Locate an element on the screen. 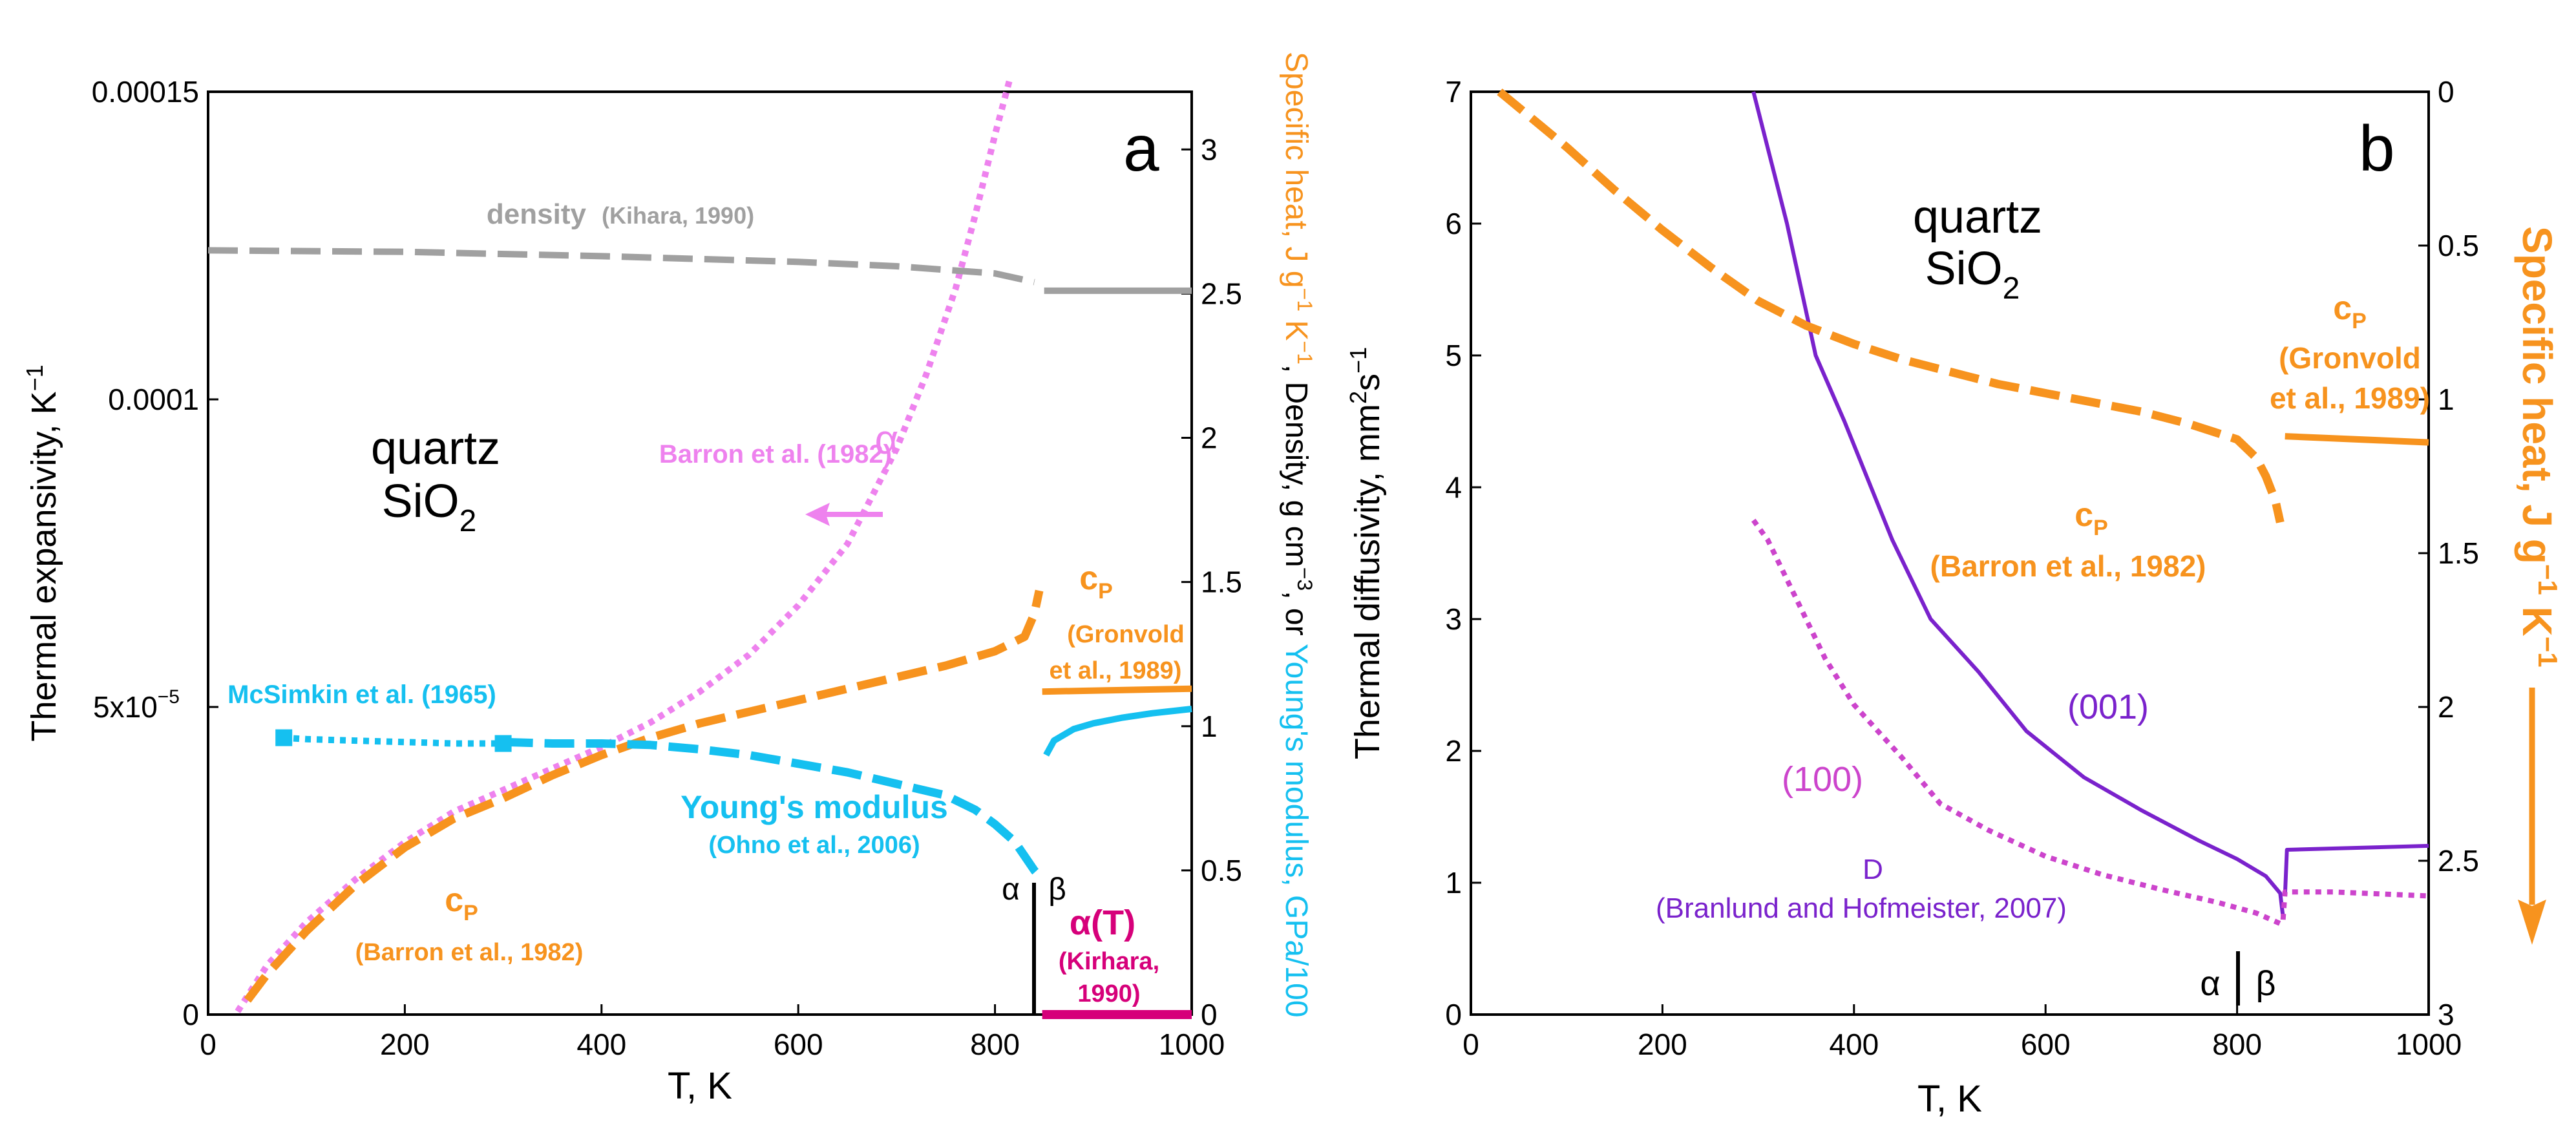 This screenshot has height=1138, width=2576. cp-barron-symbol: cP is located at coordinates (461, 903).